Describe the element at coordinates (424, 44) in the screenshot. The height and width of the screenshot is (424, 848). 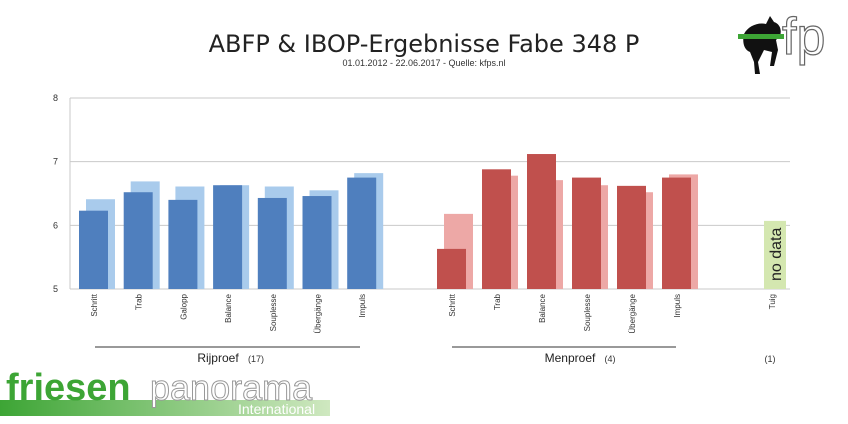
I see `chart-title: ABFP & IBOP-Ergebnisse Fabe 348 P` at that location.